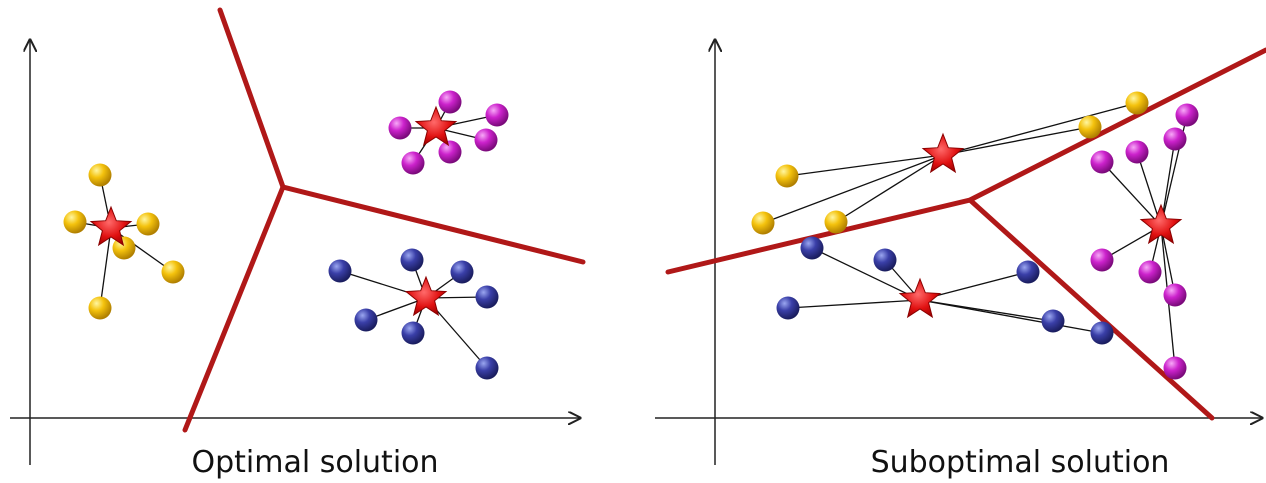 The width and height of the screenshot is (1266, 483). What do you see at coordinates (314, 462) in the screenshot?
I see `caption: Optimal solution` at bounding box center [314, 462].